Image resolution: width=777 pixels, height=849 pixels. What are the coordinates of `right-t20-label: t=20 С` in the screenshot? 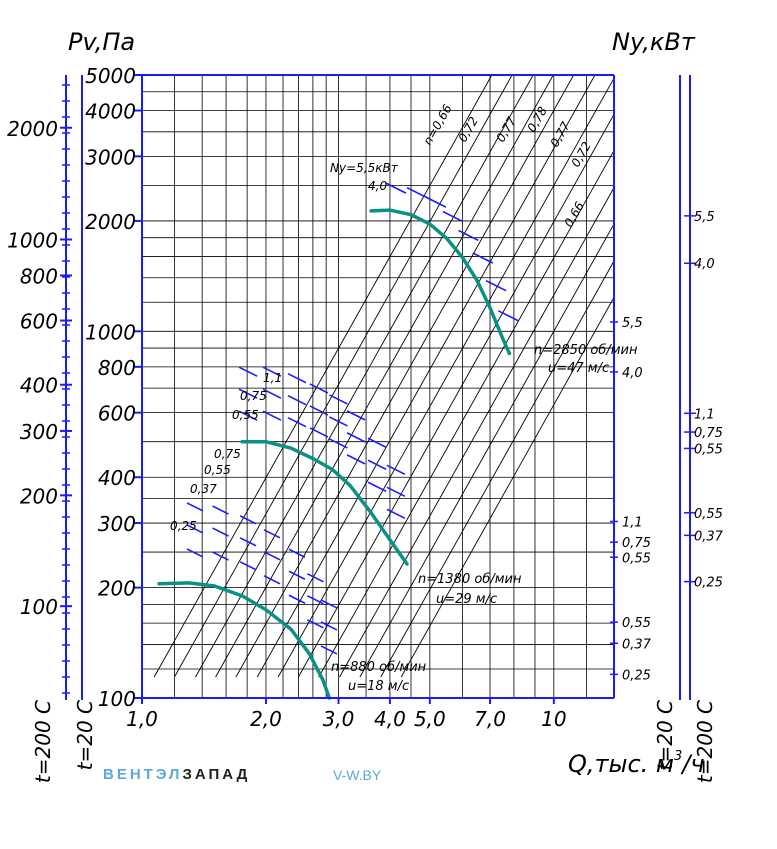 It's located at (665, 735).